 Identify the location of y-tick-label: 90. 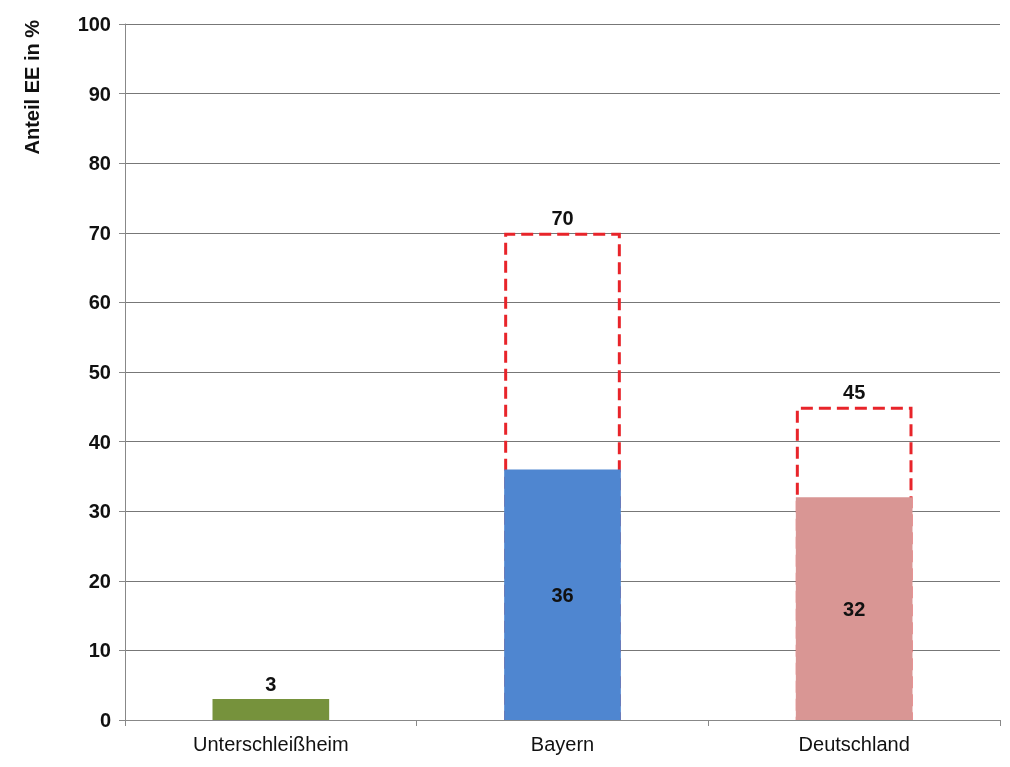
(99, 93).